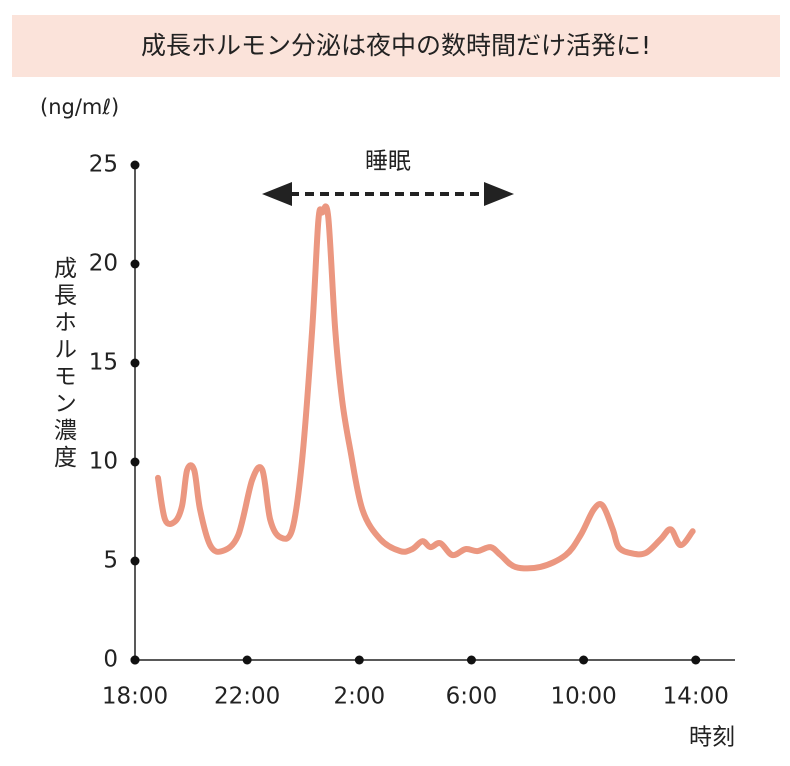 The width and height of the screenshot is (790, 766). What do you see at coordinates (64, 364) in the screenshot?
I see `y-axis-label: 成長ホルモン濃度` at bounding box center [64, 364].